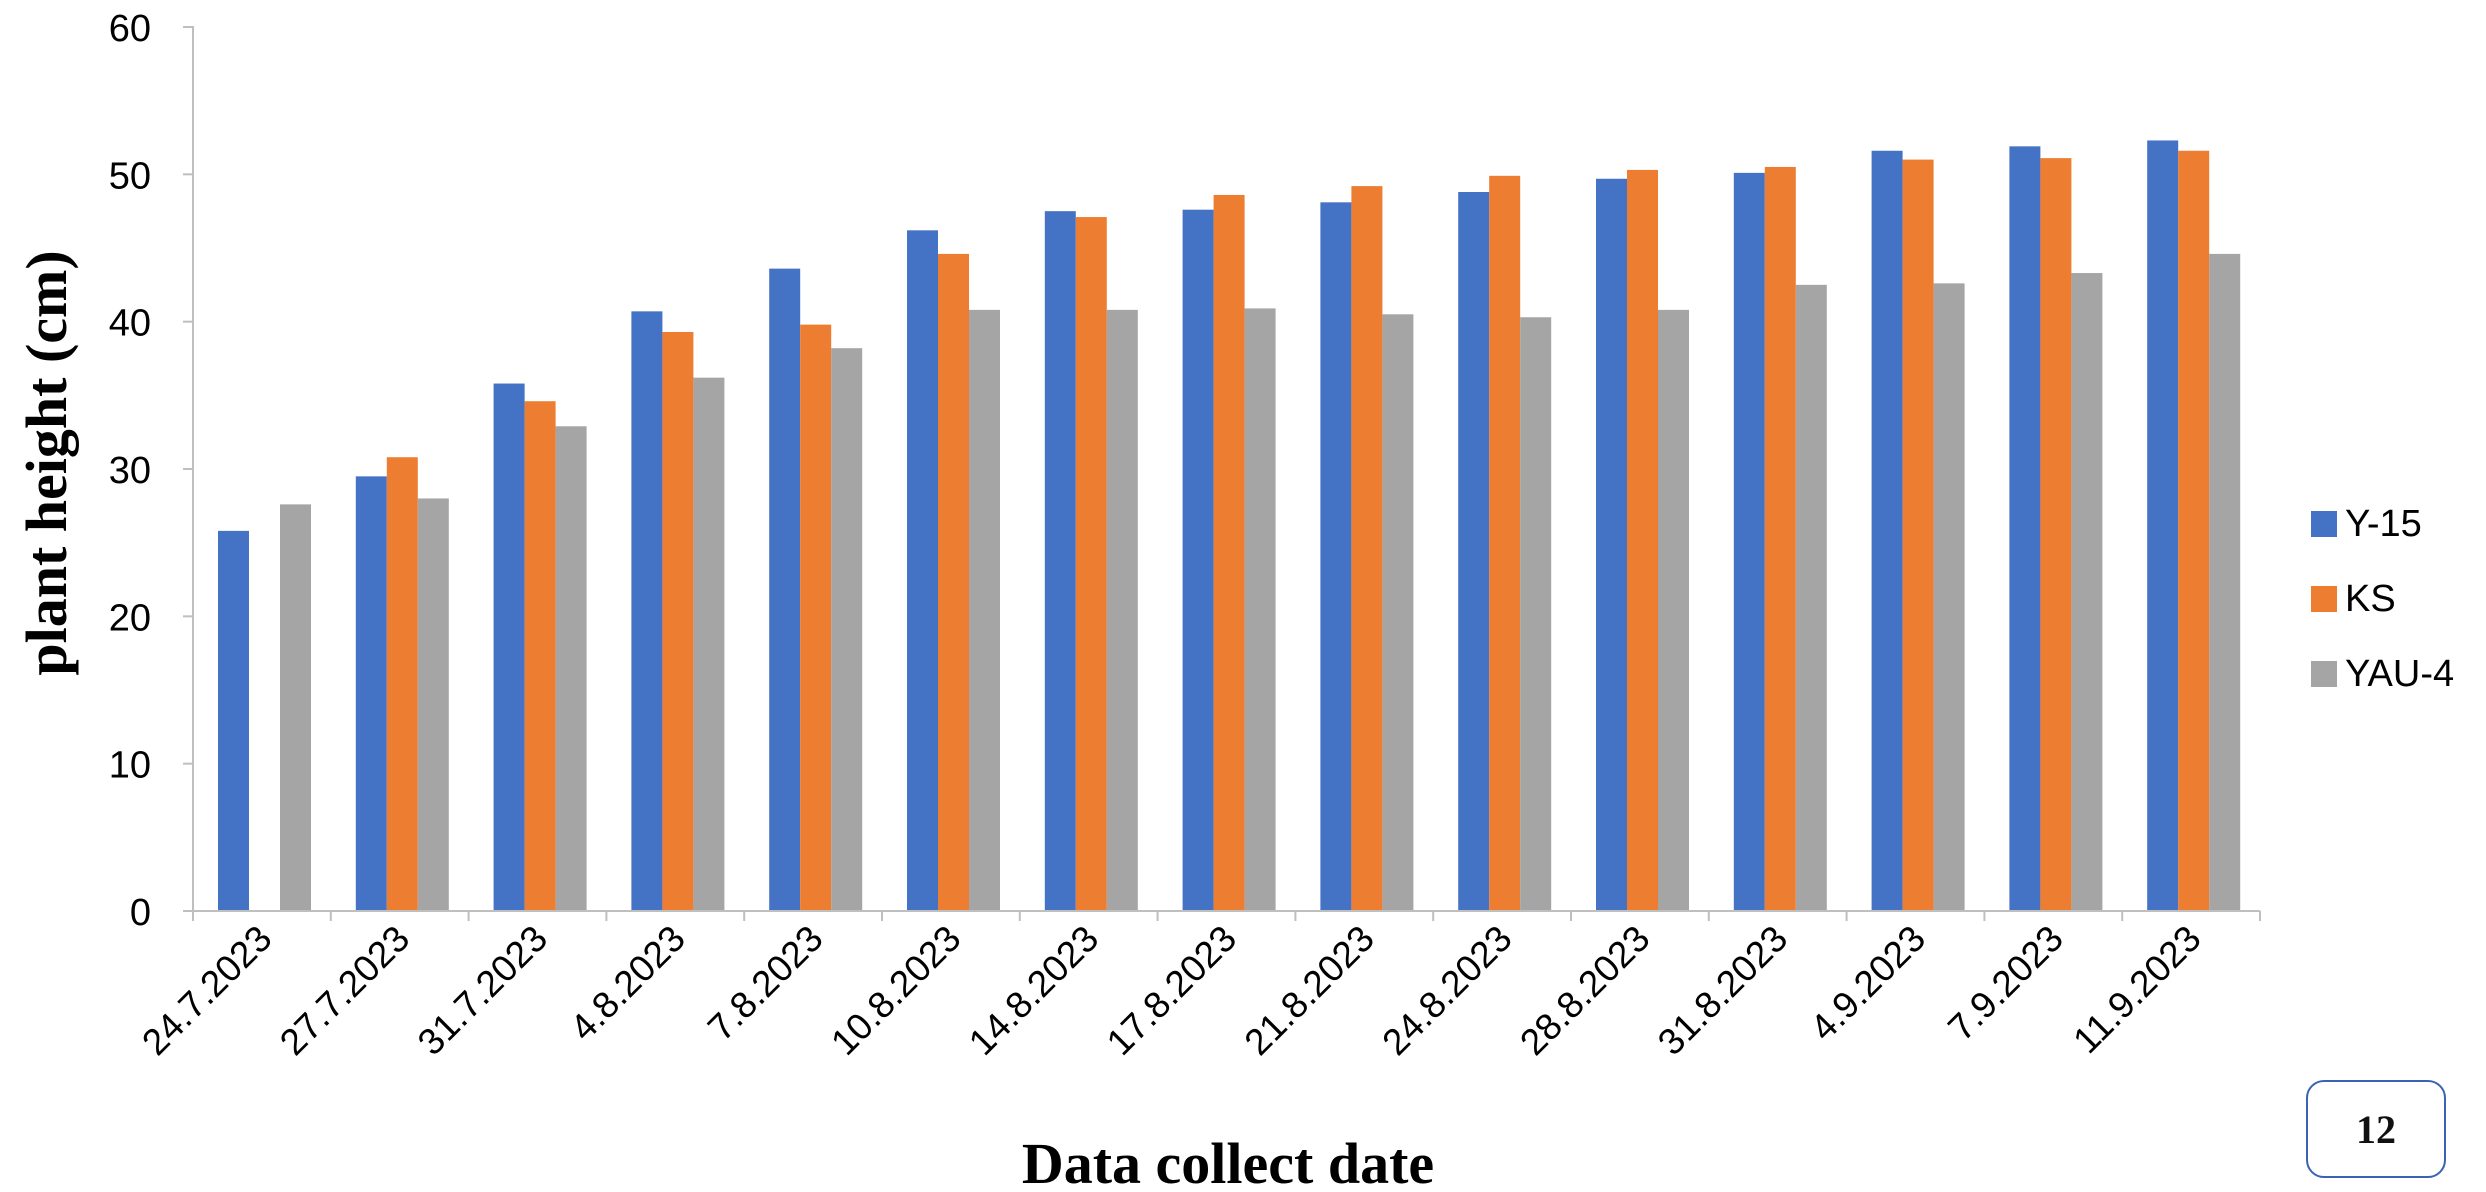 This screenshot has height=1192, width=2486. I want to click on bar-y-15-28.8.2023, so click(1611, 545).